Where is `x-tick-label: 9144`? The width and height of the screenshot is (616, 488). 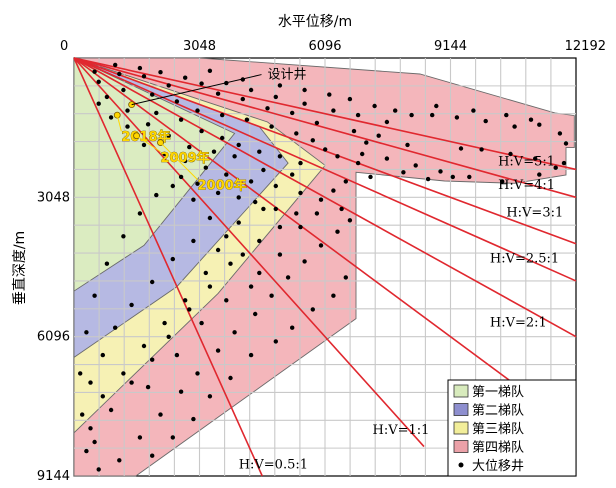
x-tick-label: 9144 is located at coordinates (450, 46).